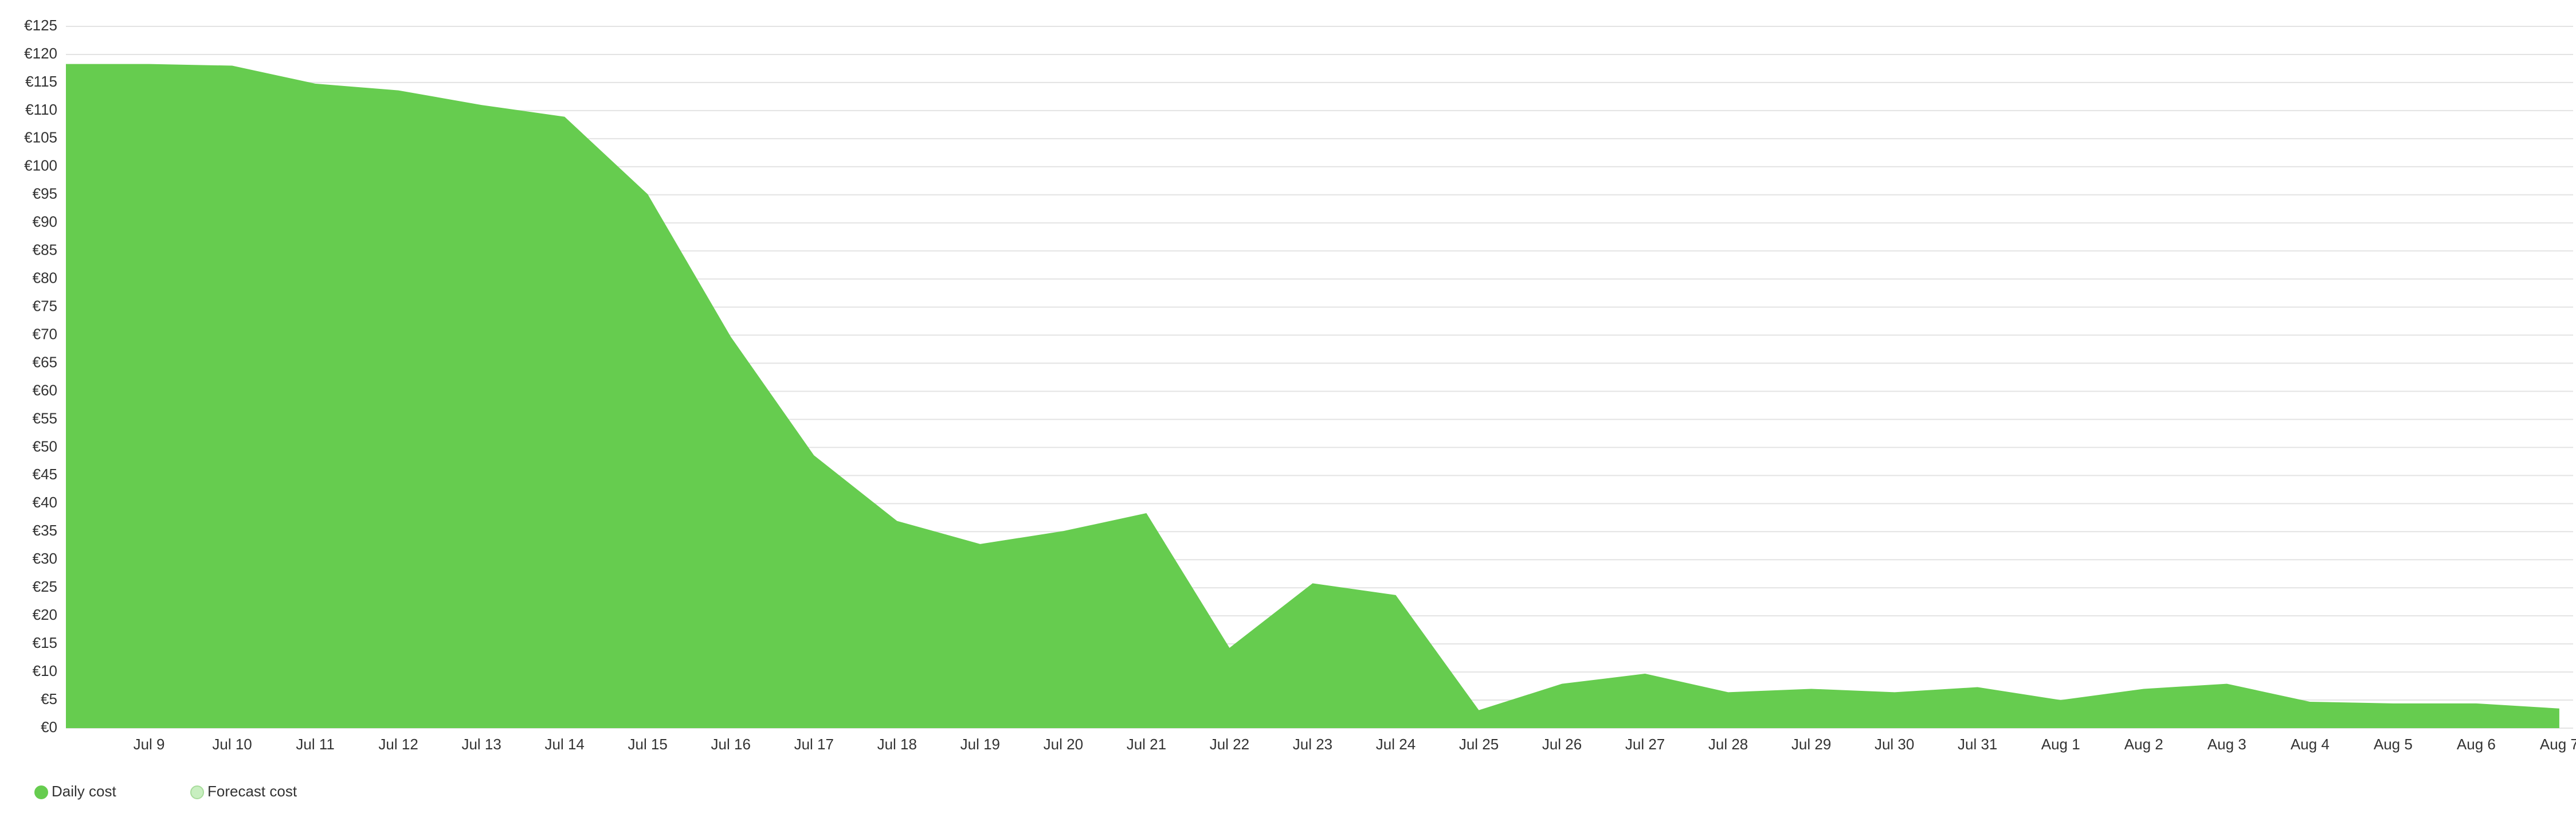  What do you see at coordinates (45, 333) in the screenshot?
I see `y-tick-label: €70` at bounding box center [45, 333].